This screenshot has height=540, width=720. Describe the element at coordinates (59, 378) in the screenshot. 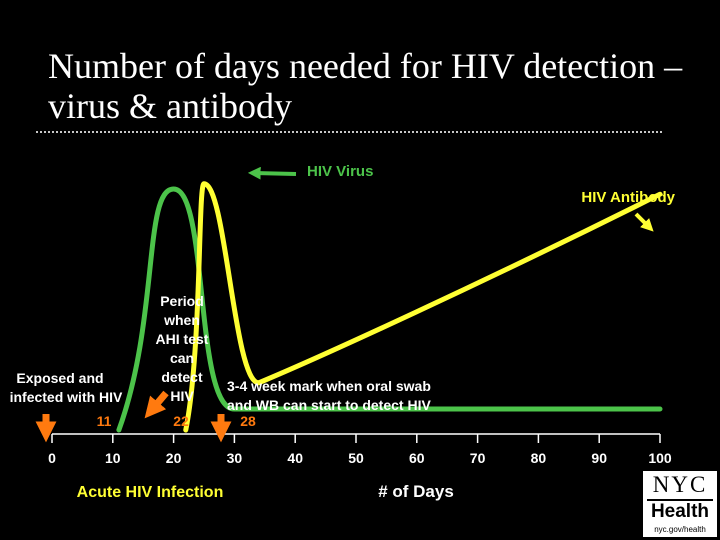

I see `exposed-label-line1: Exposed and` at that location.